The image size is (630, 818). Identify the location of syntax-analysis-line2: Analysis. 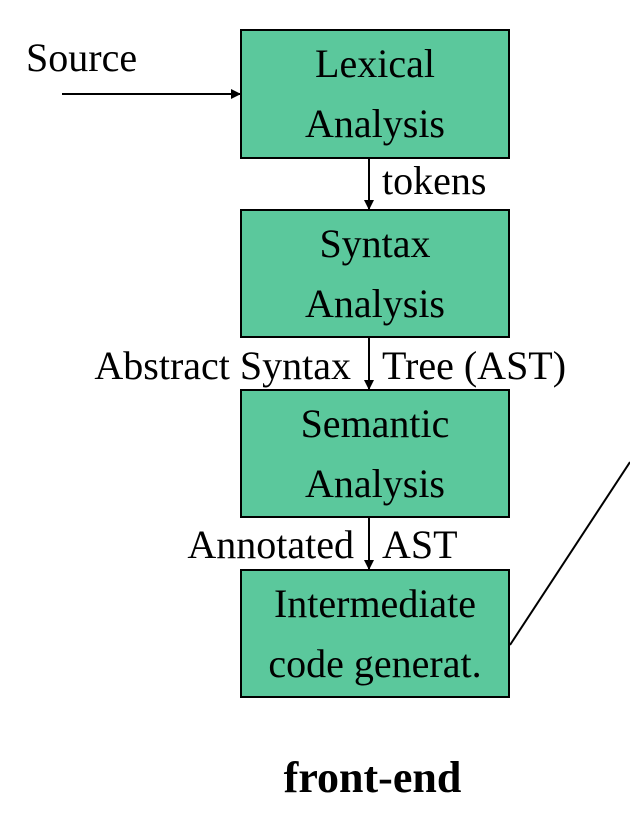
(375, 303).